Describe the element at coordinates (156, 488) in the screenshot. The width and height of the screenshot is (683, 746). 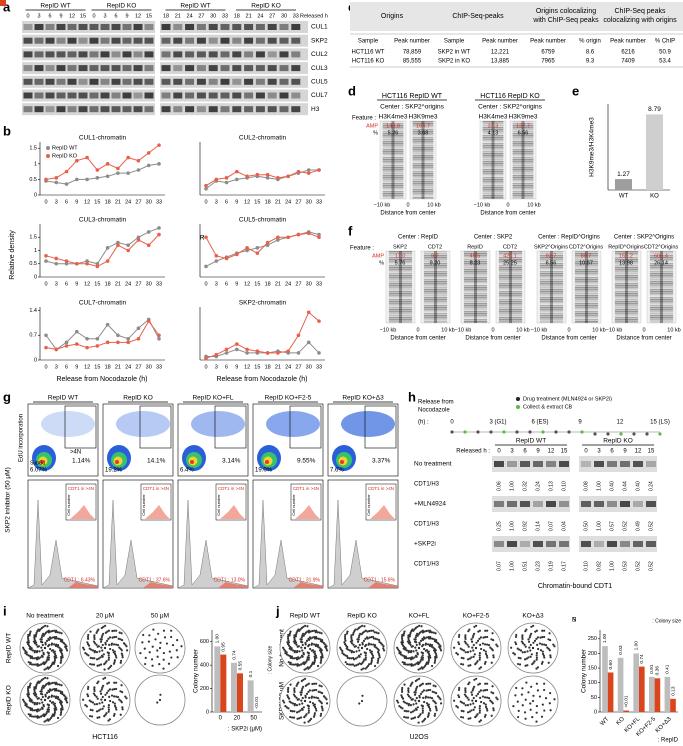
I see `inset-title: CDT1 in >4N` at that location.